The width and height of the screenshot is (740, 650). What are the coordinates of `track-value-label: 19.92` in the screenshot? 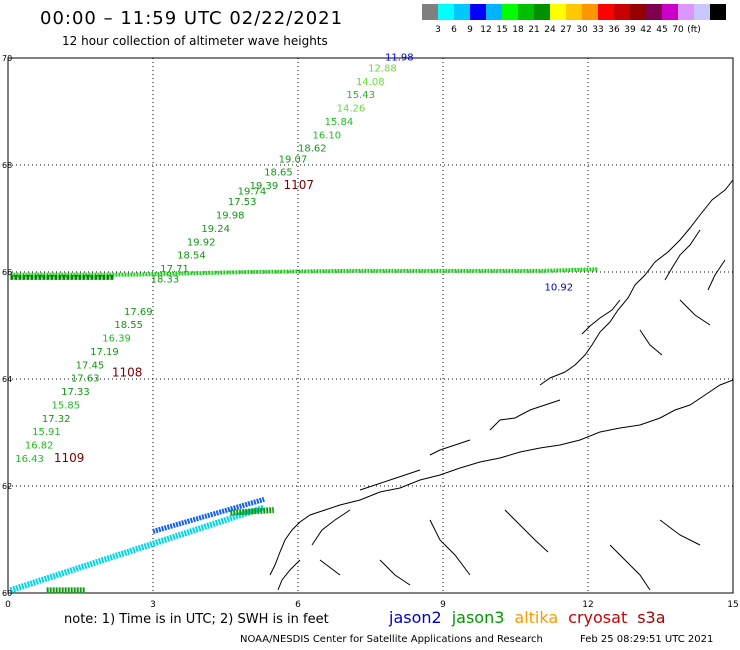 It's located at (201, 242).